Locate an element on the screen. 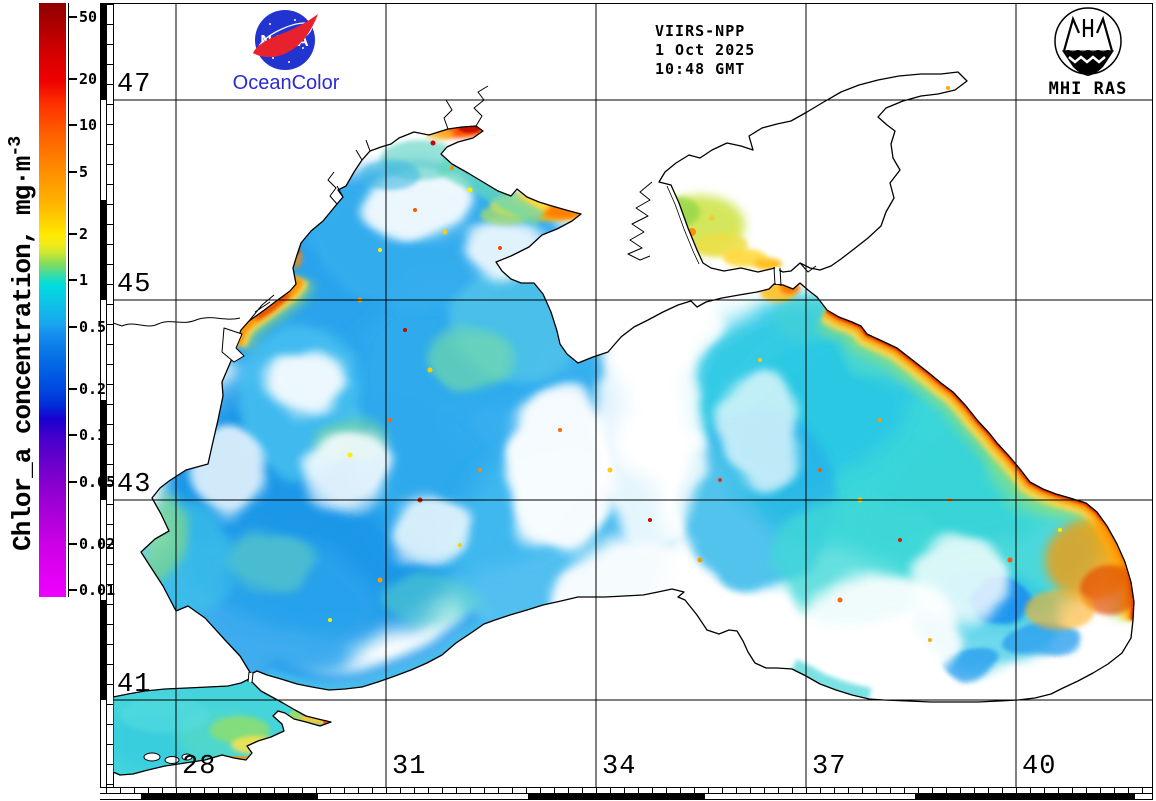 This screenshot has height=801, width=1156. nasa-logo-swoosh is located at coordinates (285, 36).